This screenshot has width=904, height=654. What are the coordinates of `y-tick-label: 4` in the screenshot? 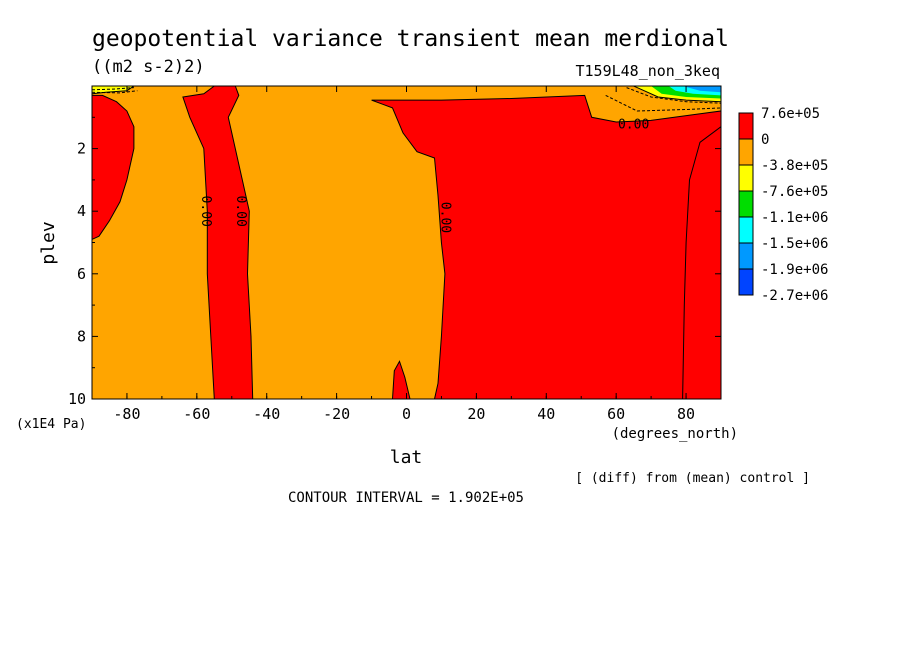 It's located at (81, 211).